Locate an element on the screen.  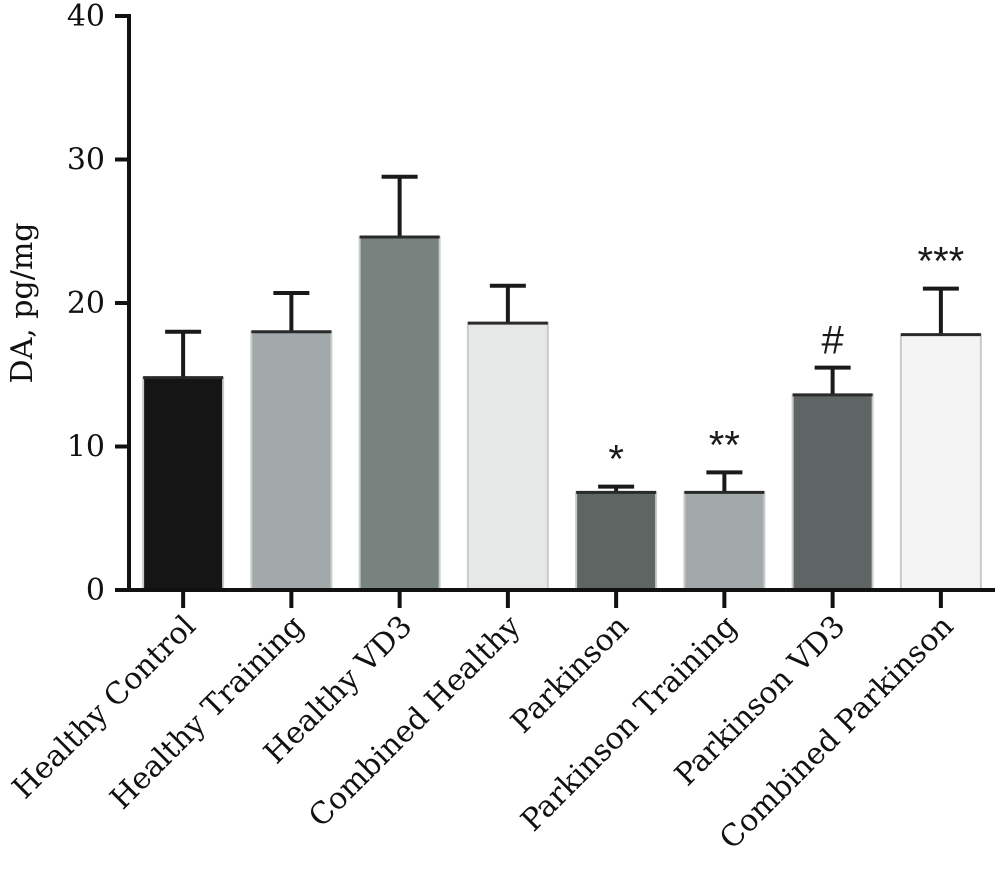
y-tick-label: 30 is located at coordinates (86, 160).